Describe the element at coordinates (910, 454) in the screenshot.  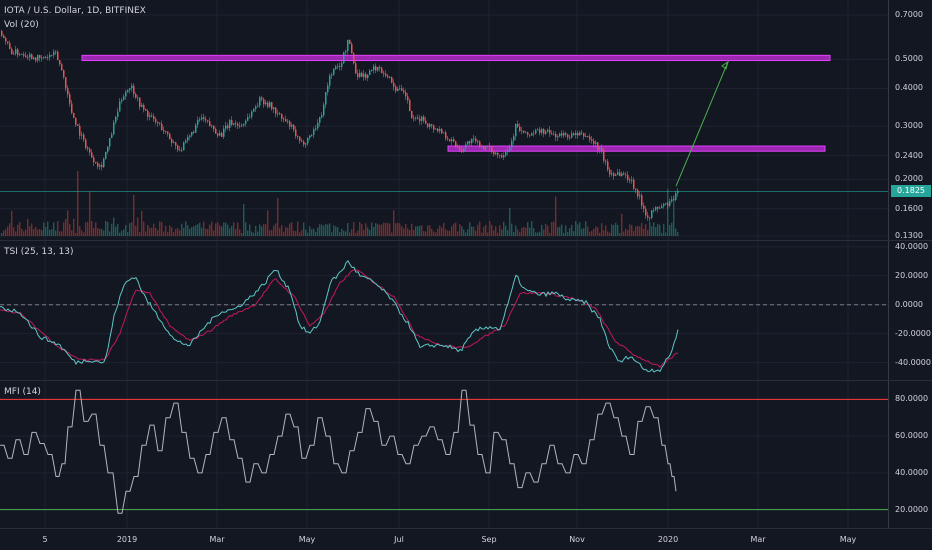
I see `mfi-axis: 80.0000 60.0000 40.0000 20.0000` at that location.